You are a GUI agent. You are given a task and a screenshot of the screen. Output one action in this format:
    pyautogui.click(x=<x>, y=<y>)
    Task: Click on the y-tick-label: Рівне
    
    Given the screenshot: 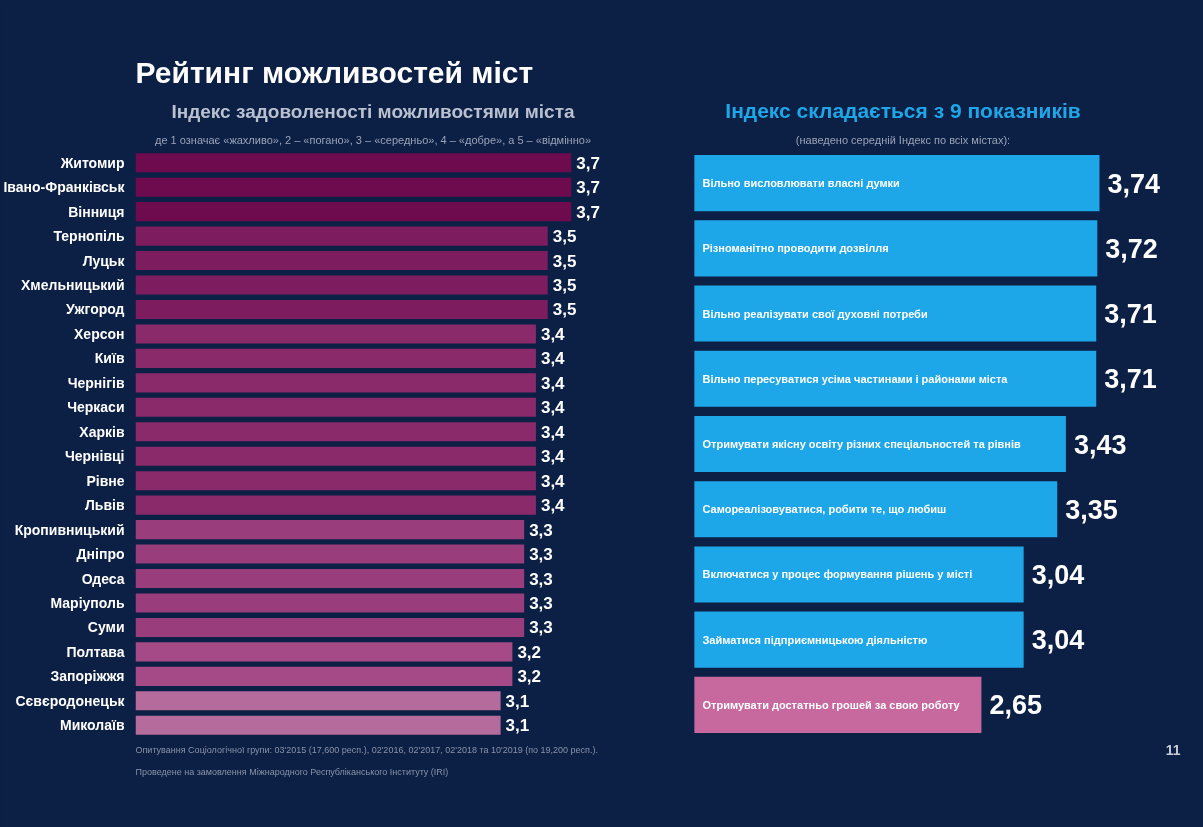 What is the action you would take?
    pyautogui.click(x=105, y=480)
    